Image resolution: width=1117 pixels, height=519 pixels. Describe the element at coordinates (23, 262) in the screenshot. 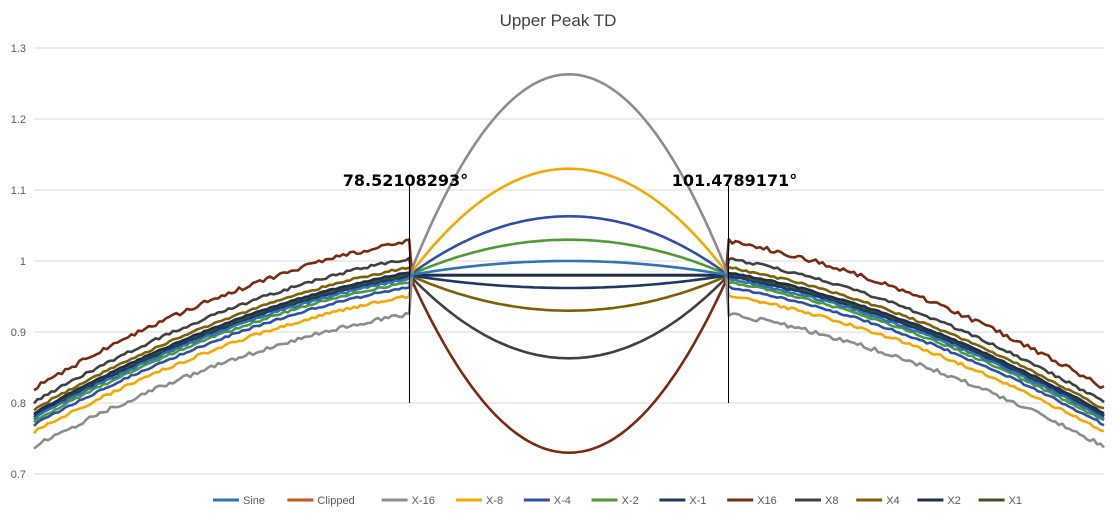

I see `y-tick-label: 1` at that location.